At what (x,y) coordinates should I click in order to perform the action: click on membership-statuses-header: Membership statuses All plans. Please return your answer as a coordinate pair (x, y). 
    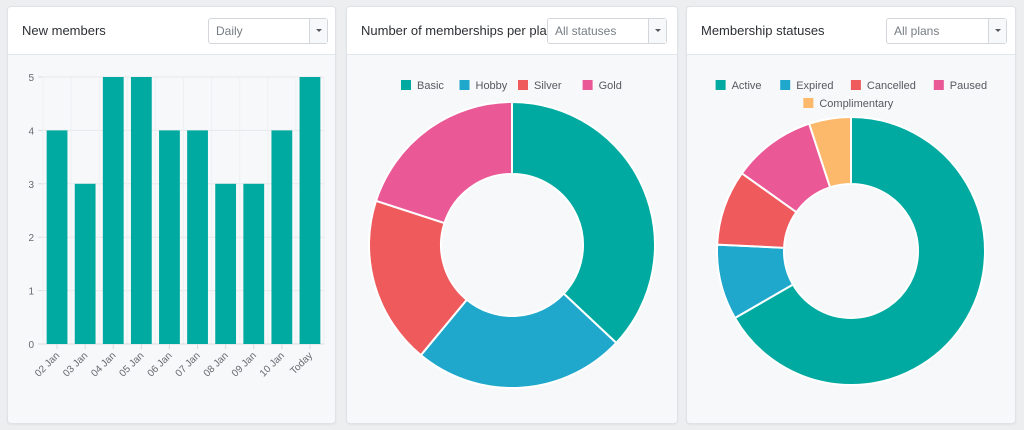
    Looking at the image, I should click on (851, 31).